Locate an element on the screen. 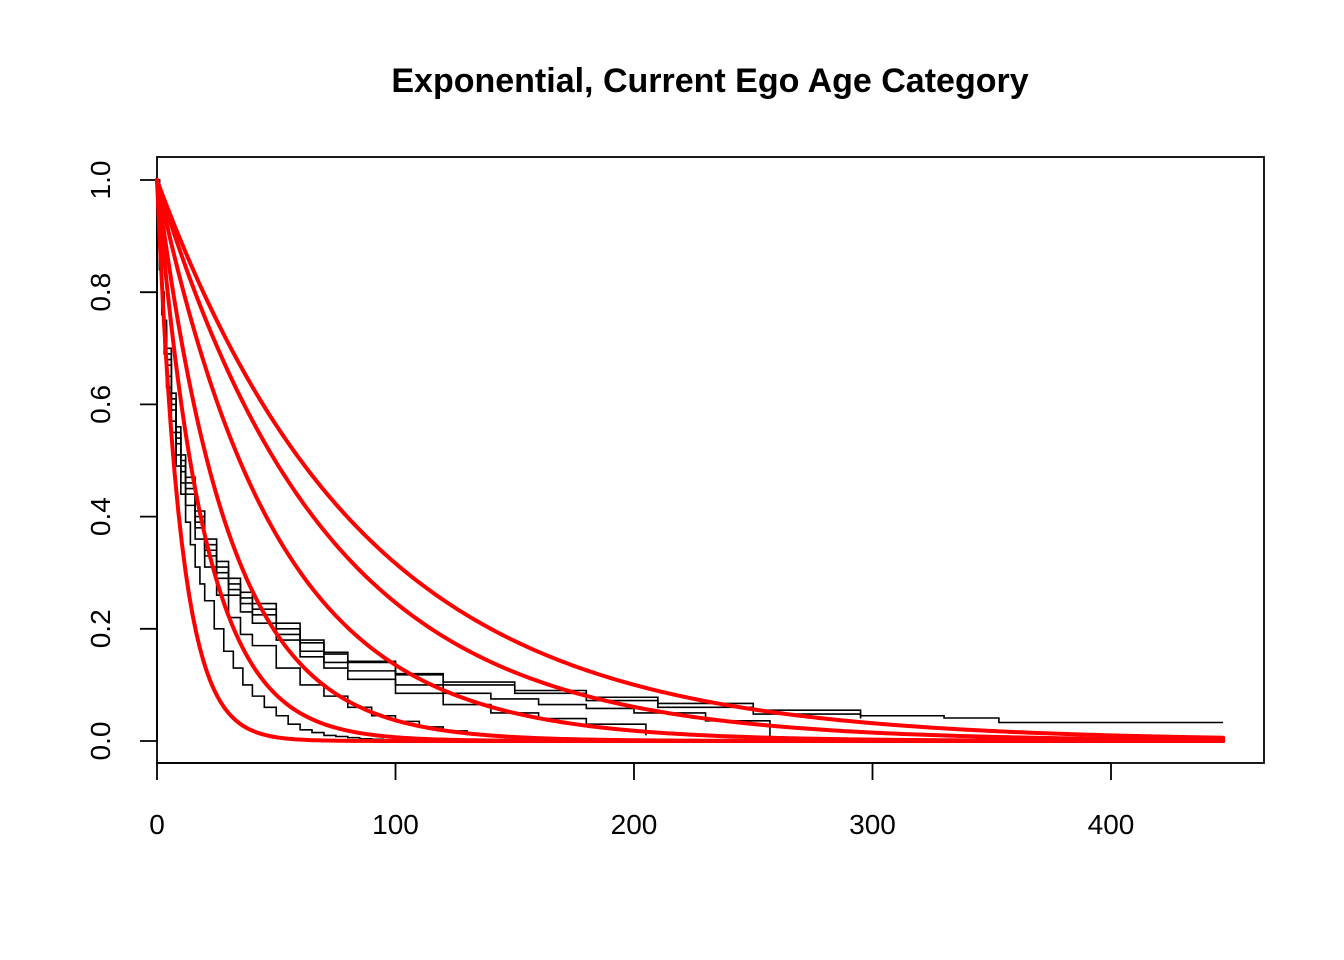  y-axis: 0.0 0.2 0.4 0.6 0.8 1.0 is located at coordinates (121, 461).